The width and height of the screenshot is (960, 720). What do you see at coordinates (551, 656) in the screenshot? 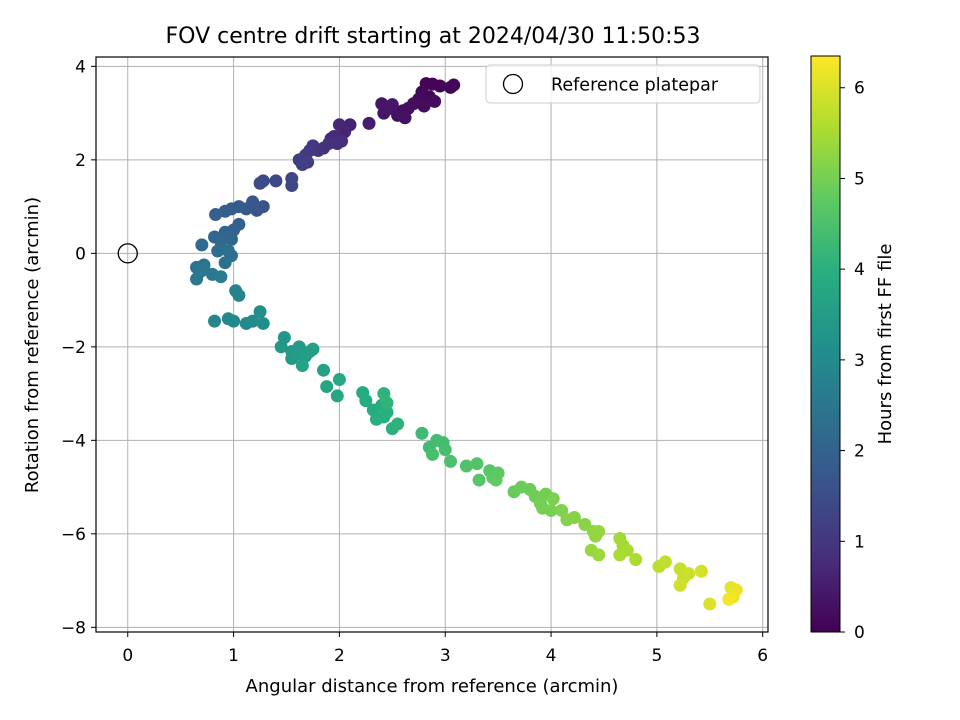
I see `x-tick-label: 4` at bounding box center [551, 656].